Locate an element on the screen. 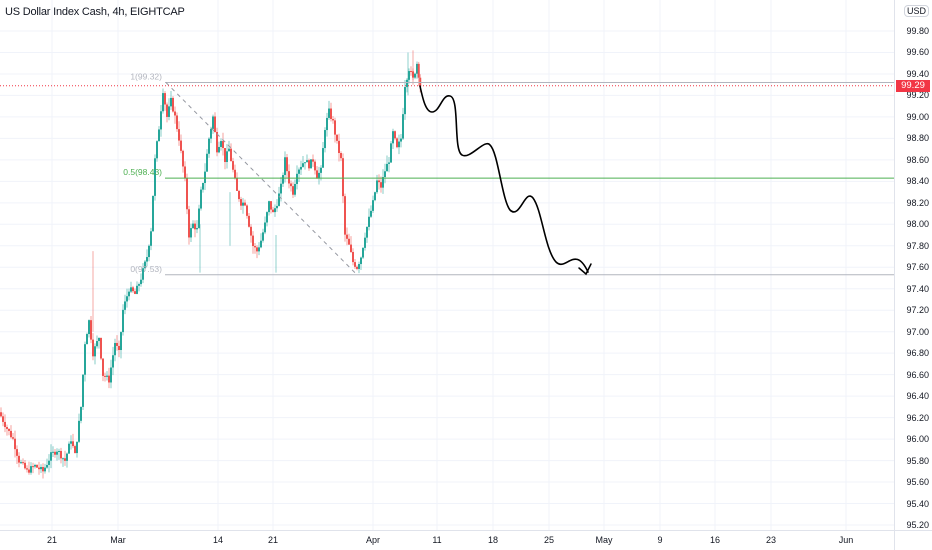 Image resolution: width=932 pixels, height=550 pixels. price-tick-label: 97.20 is located at coordinates (917, 310).